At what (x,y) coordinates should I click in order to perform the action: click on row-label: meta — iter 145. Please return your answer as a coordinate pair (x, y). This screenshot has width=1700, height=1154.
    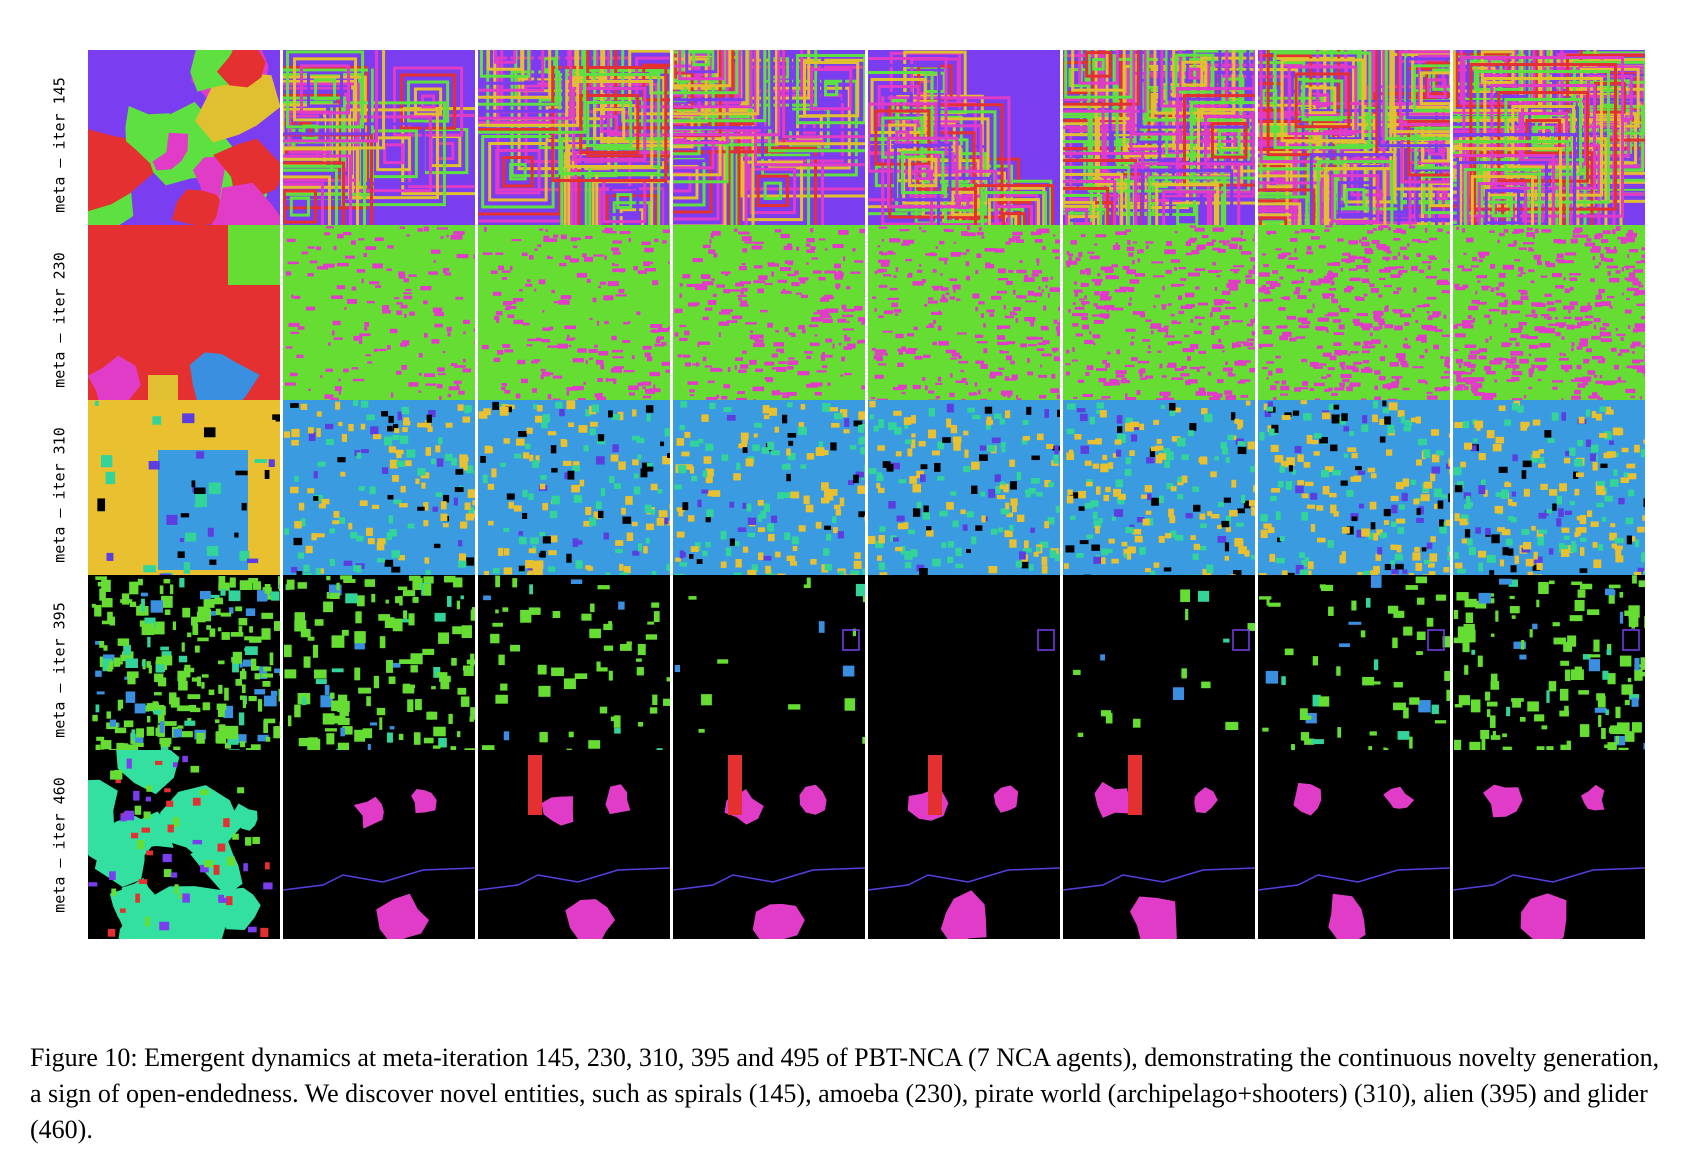
    Looking at the image, I should click on (60, 144).